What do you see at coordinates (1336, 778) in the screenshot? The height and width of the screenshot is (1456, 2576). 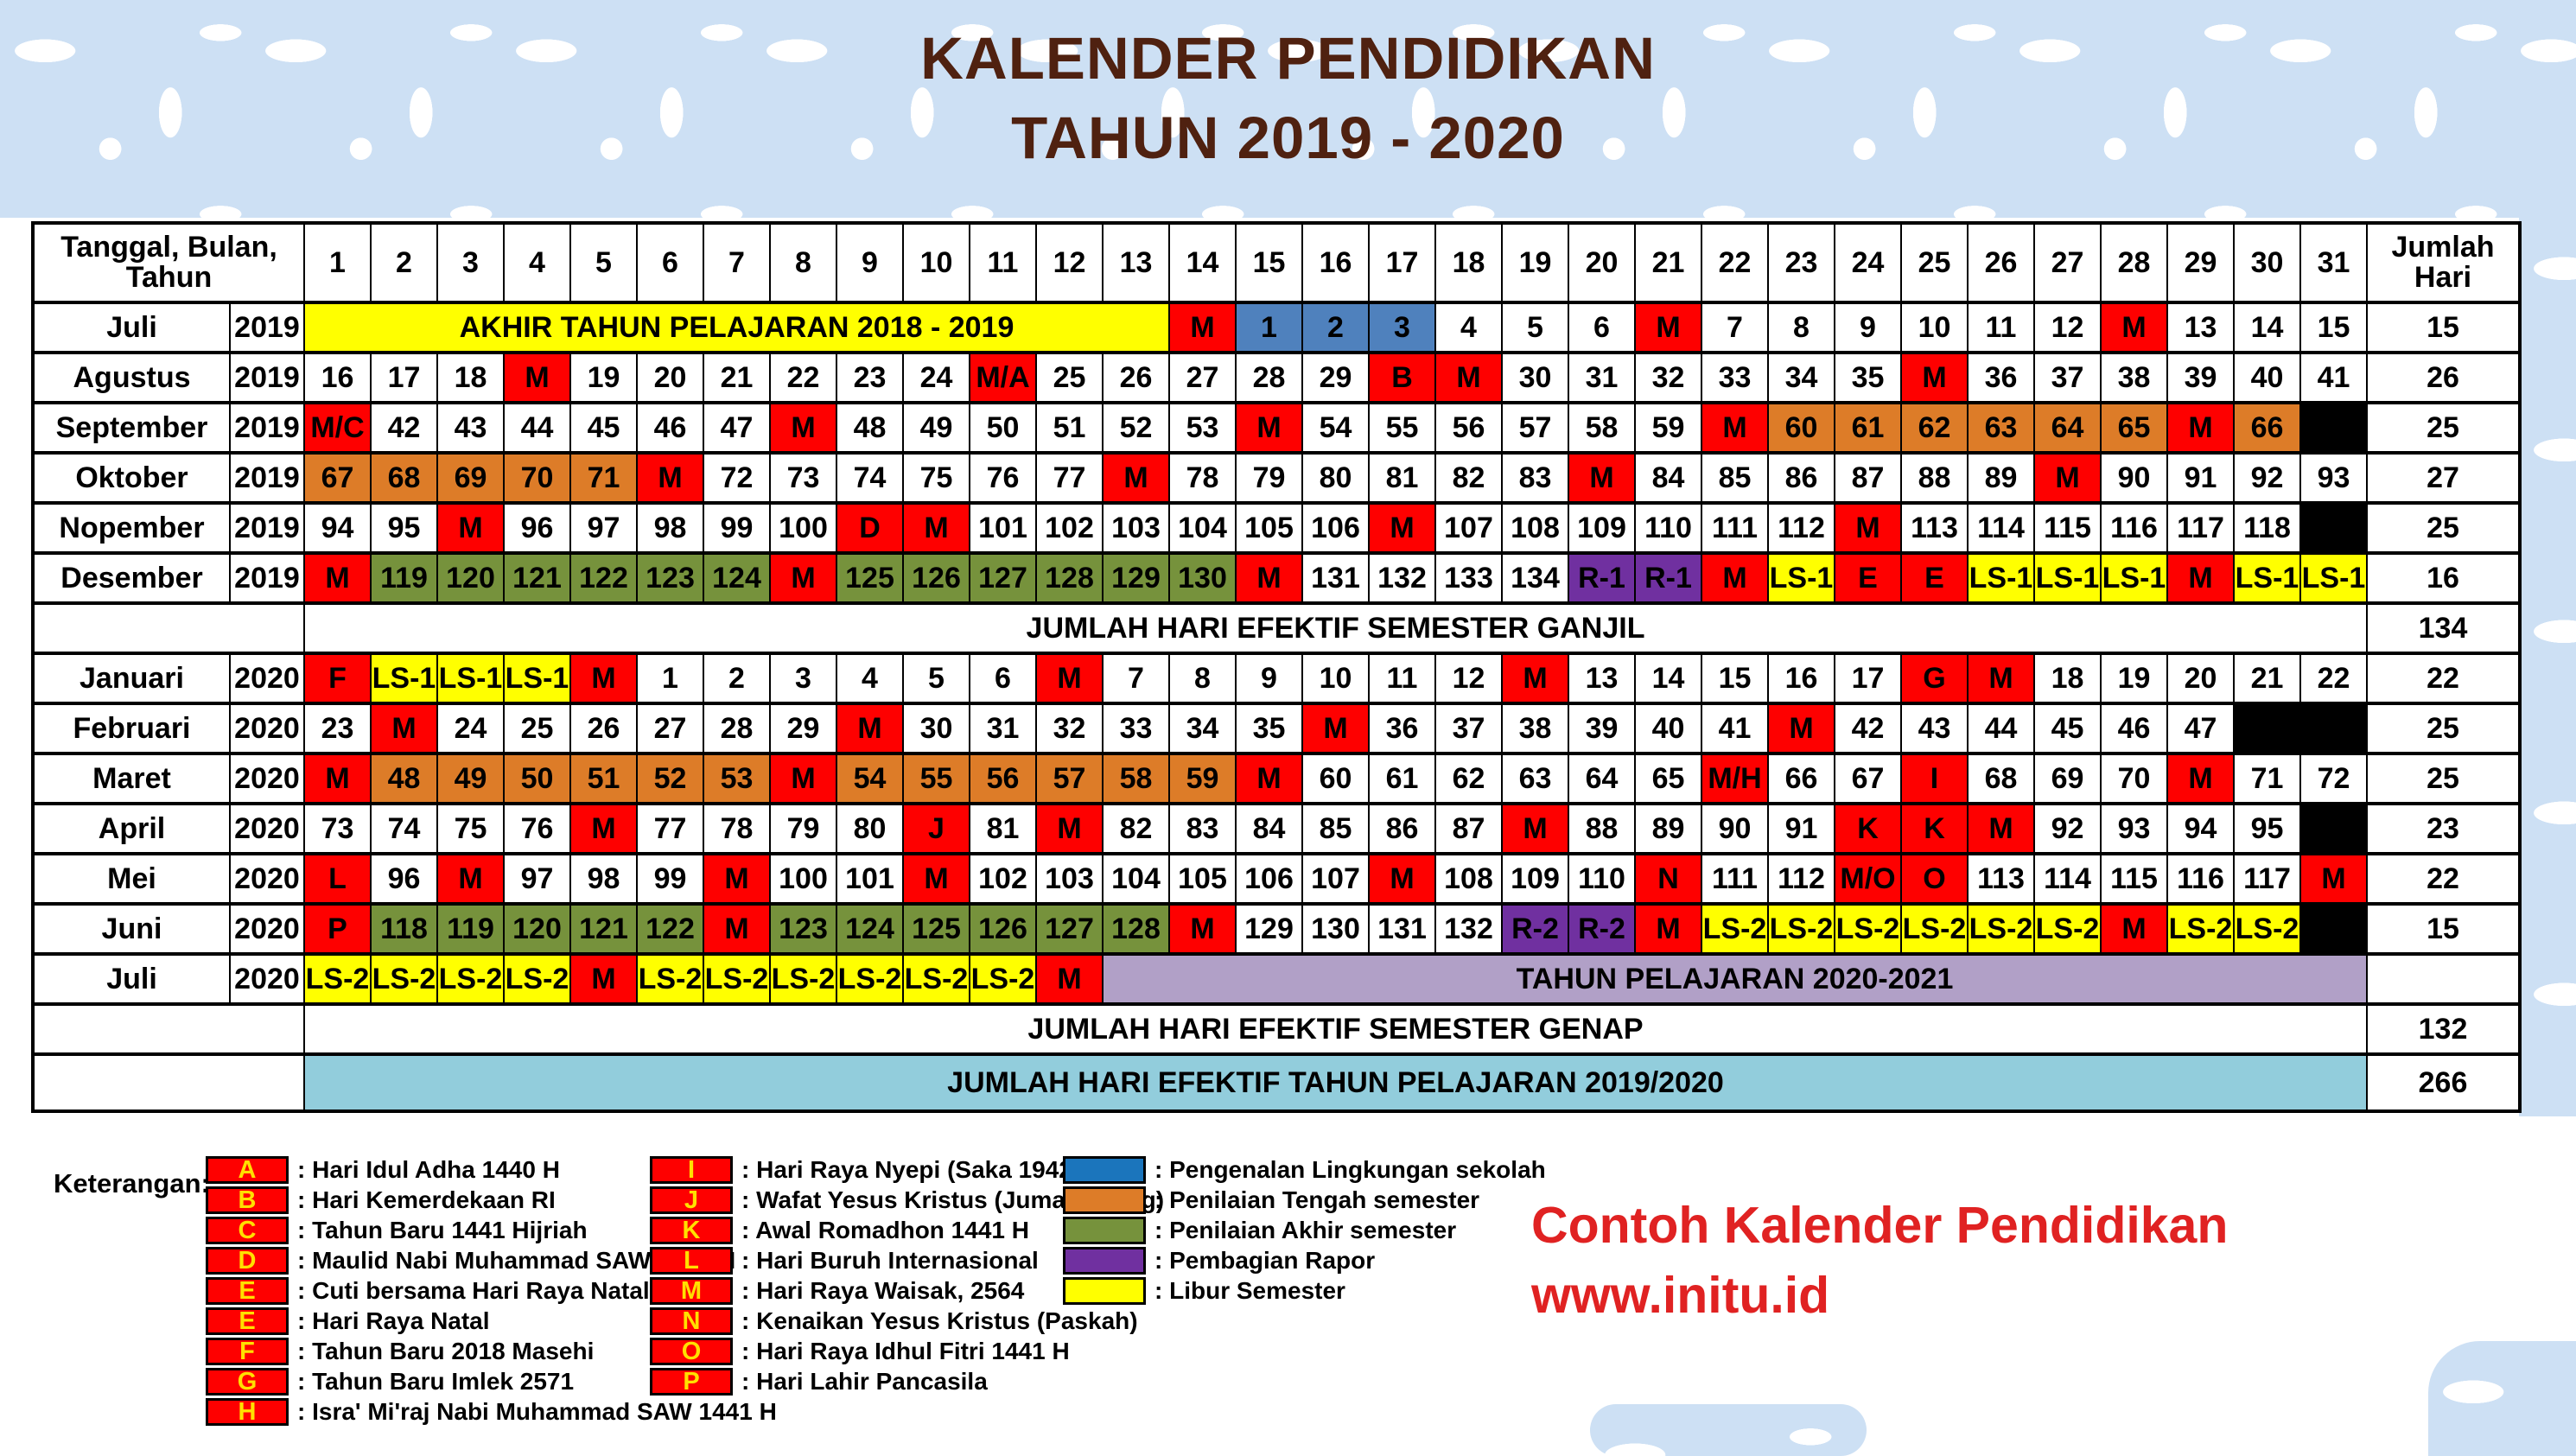 I see `day-cell: 60` at bounding box center [1336, 778].